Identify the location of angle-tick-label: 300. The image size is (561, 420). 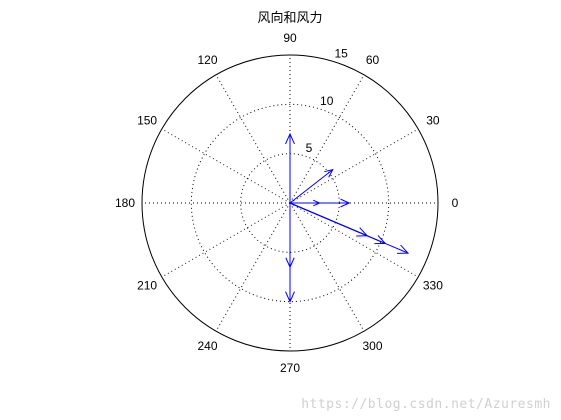
(372, 346).